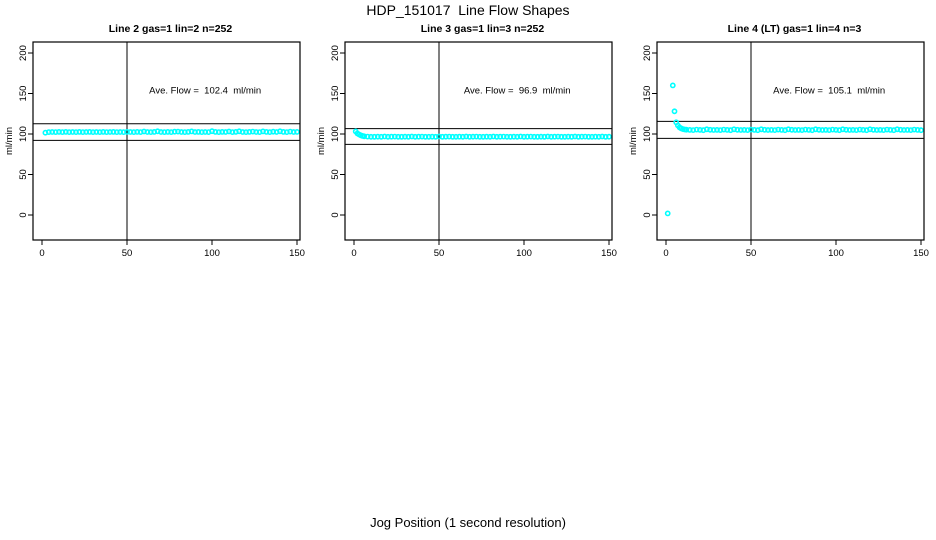 This screenshot has height=540, width=936. What do you see at coordinates (468, 10) in the screenshot?
I see `figure-title: HDP_151017 Line Flow Shapes` at bounding box center [468, 10].